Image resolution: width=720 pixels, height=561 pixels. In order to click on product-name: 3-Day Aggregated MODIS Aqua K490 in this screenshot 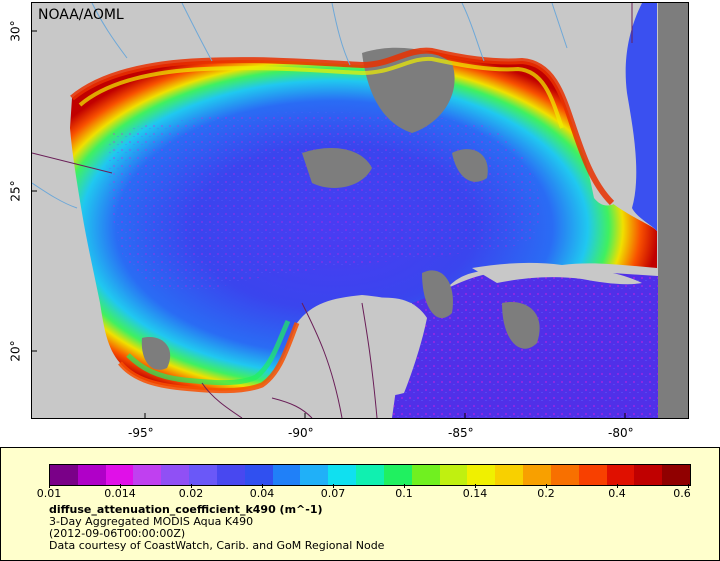, I will do `click(151, 521)`.